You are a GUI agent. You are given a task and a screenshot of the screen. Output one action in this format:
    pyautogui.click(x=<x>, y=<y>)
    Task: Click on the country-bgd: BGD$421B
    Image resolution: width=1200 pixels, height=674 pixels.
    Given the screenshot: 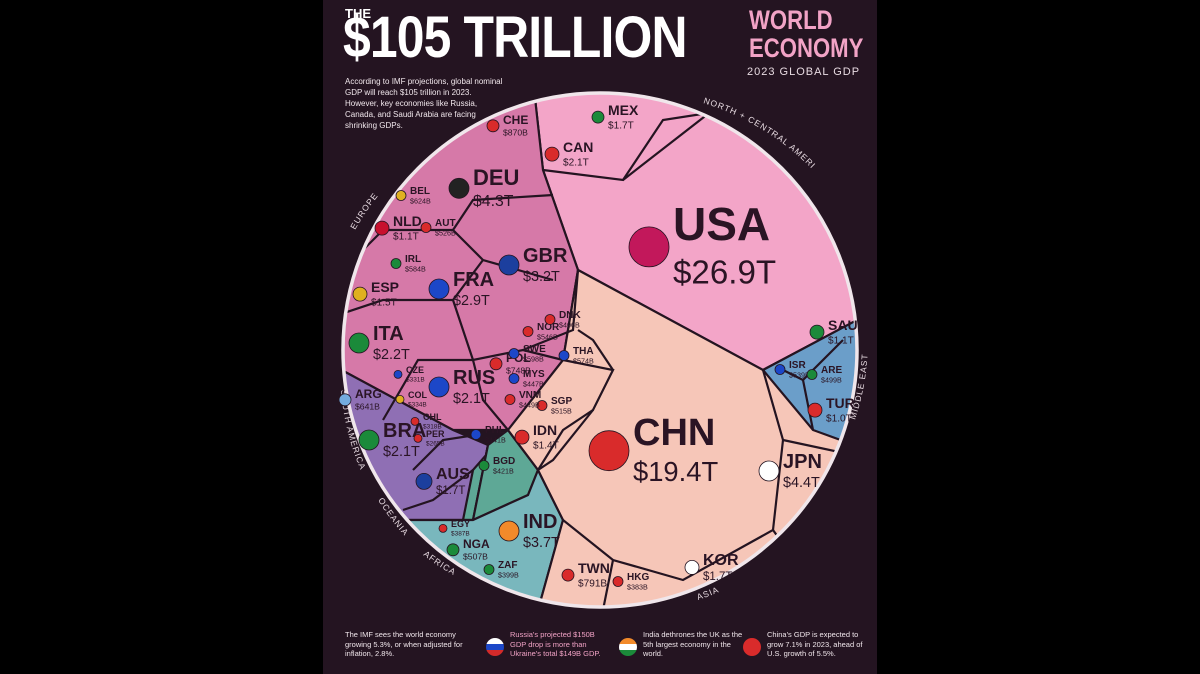 What is the action you would take?
    pyautogui.click(x=496, y=466)
    